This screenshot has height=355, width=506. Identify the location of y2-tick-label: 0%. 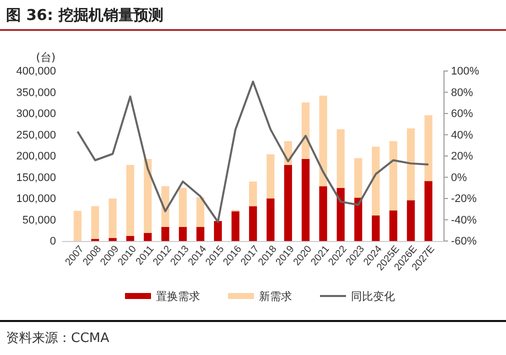
(459, 178).